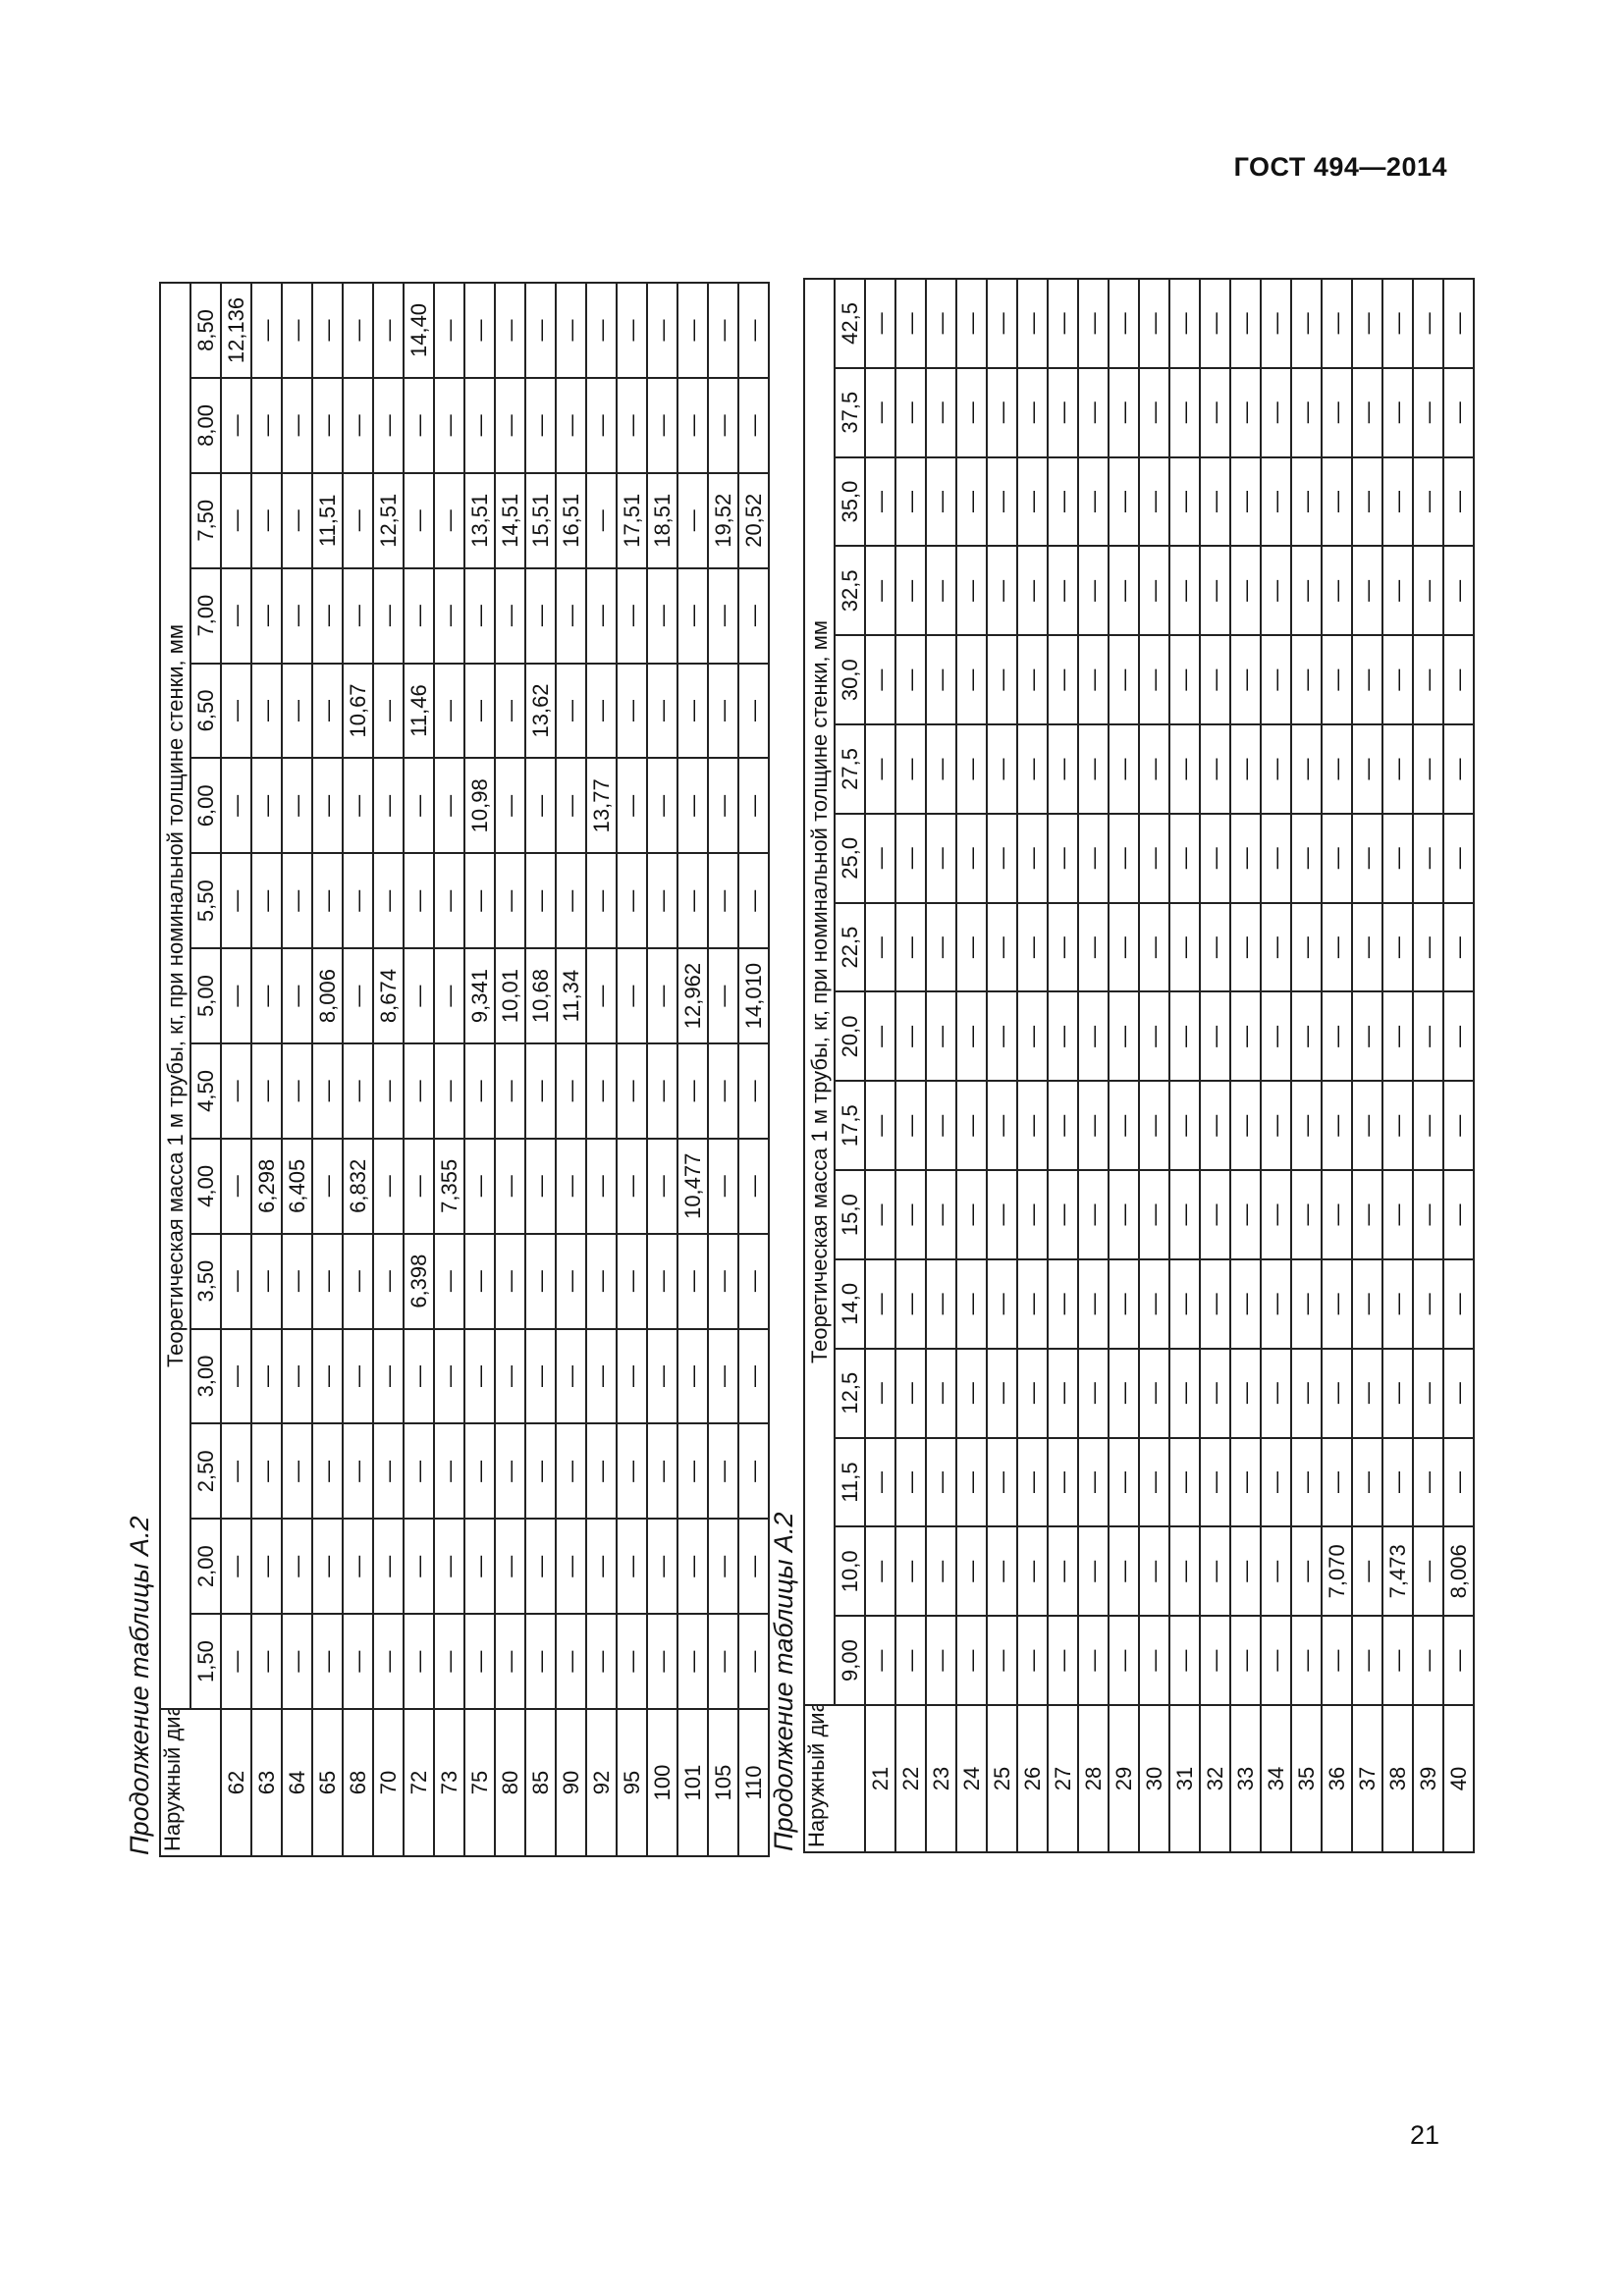  I want to click on diameter-cell: 27, so click(1063, 1778).